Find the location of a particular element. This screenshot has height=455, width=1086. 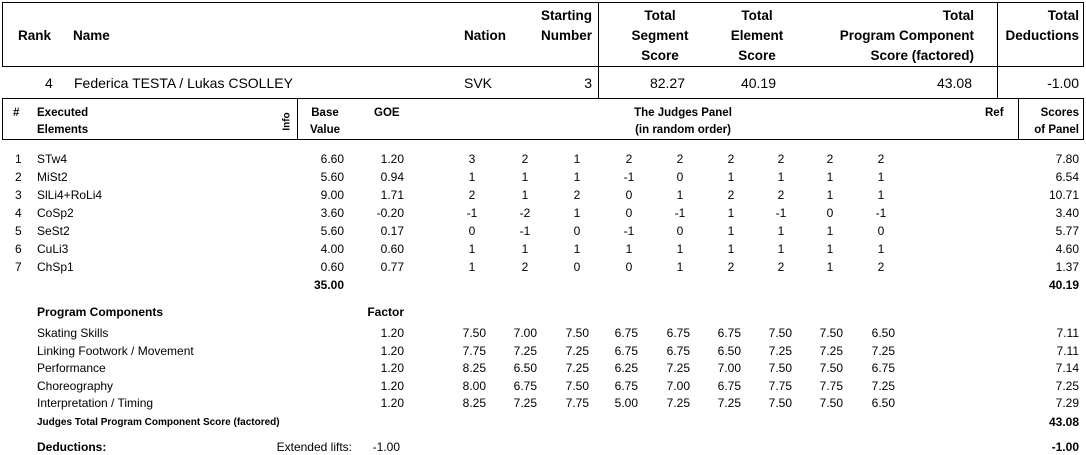

elements-base-total: 35.00 is located at coordinates (328, 285).